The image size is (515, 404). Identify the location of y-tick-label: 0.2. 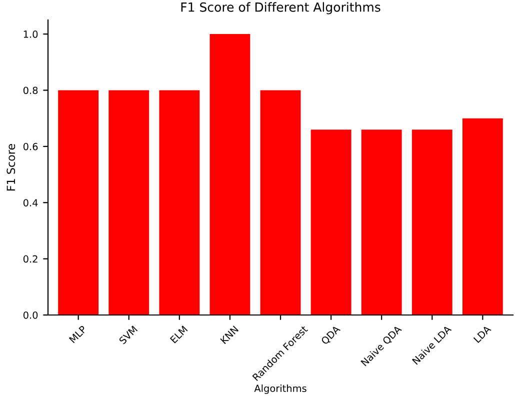
(30, 259).